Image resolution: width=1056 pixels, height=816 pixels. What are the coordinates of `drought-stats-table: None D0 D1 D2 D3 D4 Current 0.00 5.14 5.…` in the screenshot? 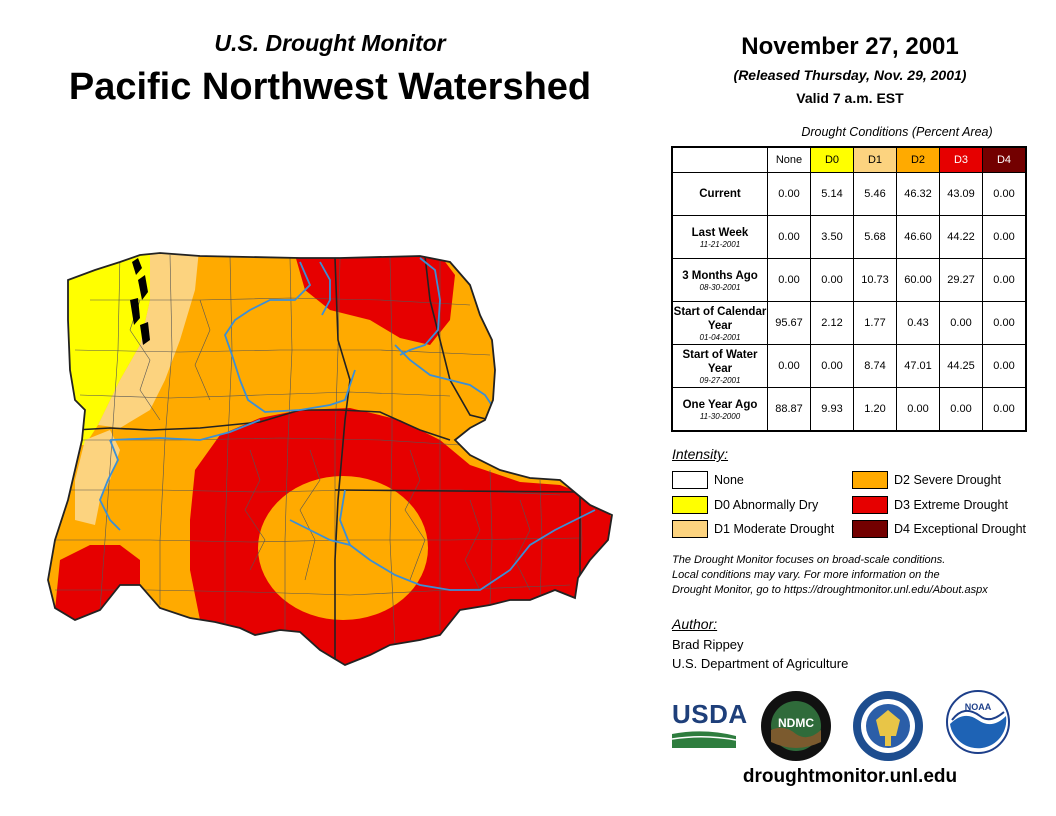 It's located at (849, 289).